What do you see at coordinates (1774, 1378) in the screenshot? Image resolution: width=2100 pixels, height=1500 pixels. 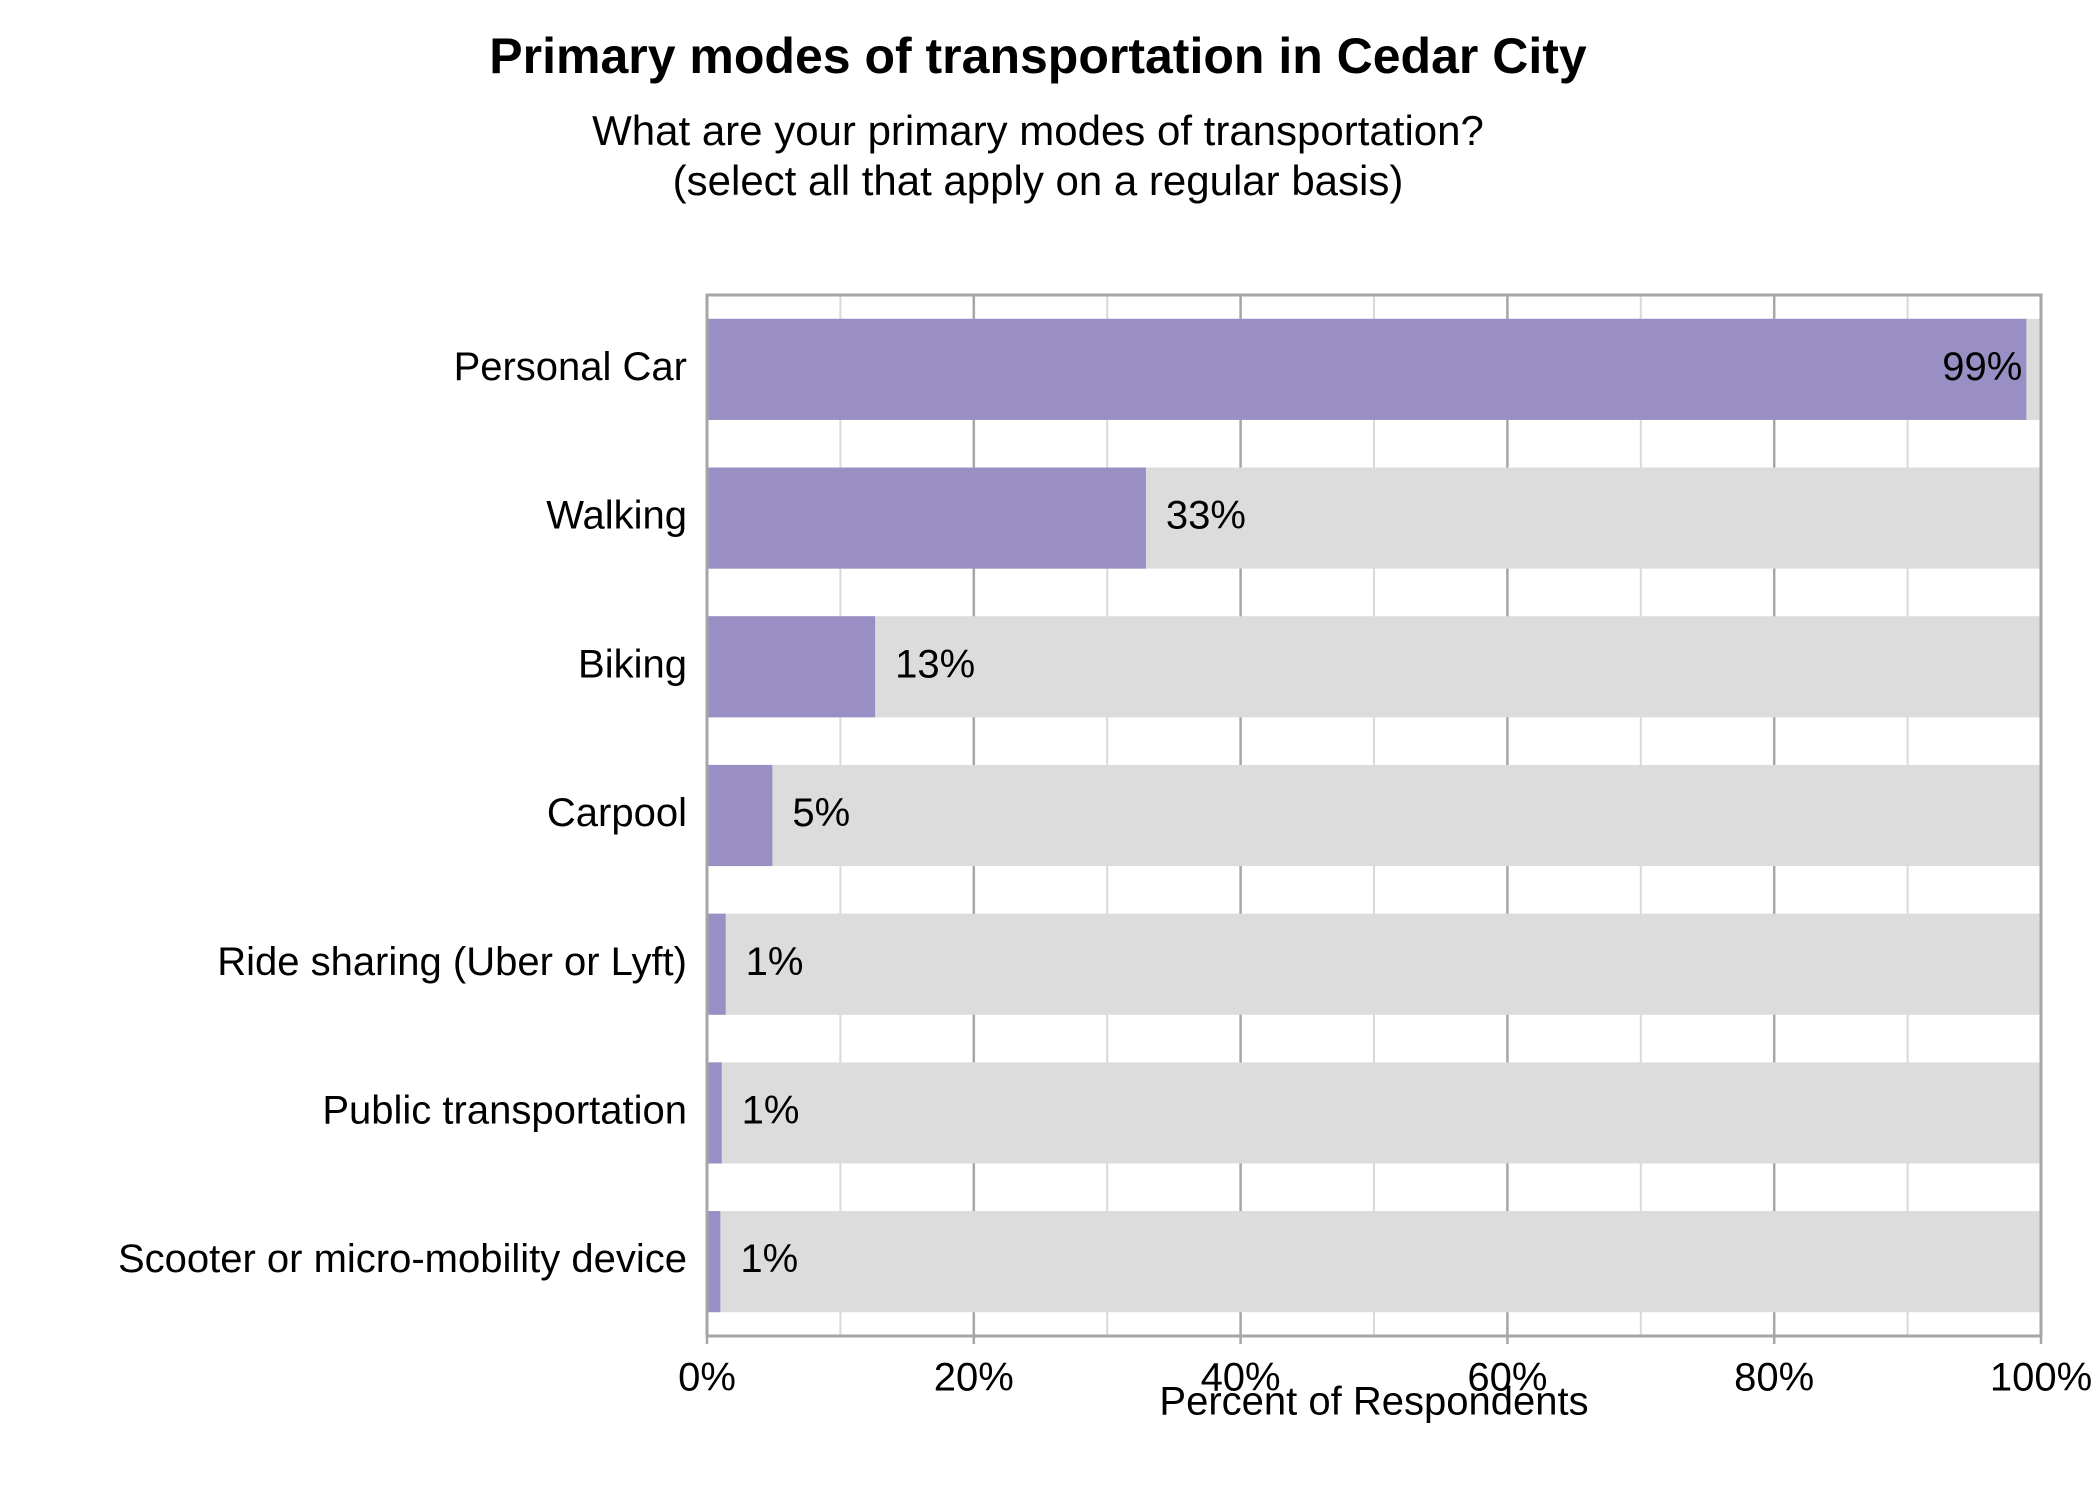 I see `x-tick-label: 80%` at bounding box center [1774, 1378].